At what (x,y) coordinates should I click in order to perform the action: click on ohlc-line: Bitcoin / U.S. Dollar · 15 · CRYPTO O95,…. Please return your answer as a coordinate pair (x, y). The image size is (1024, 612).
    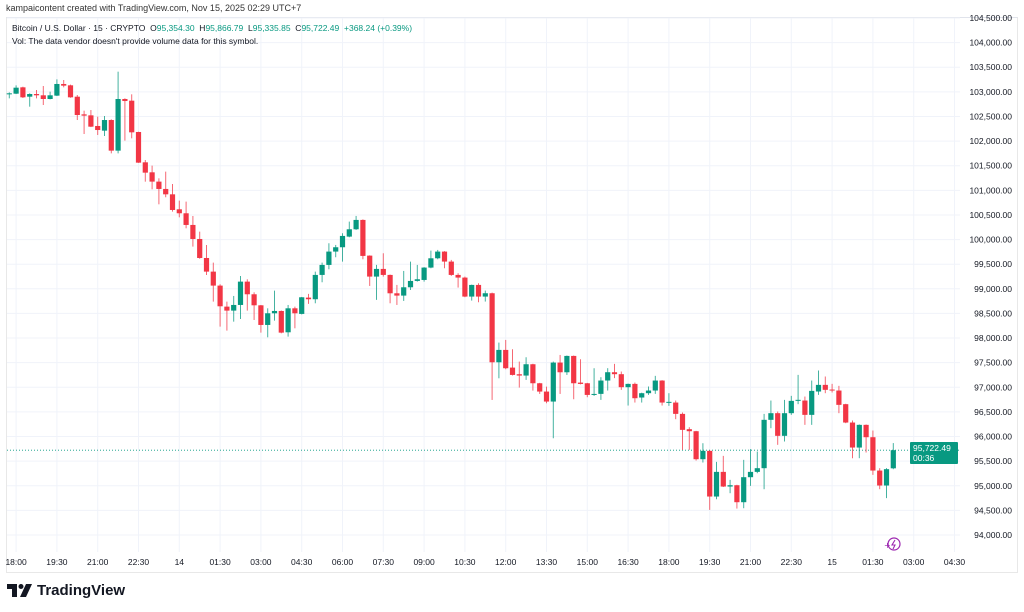
    Looking at the image, I should click on (212, 28).